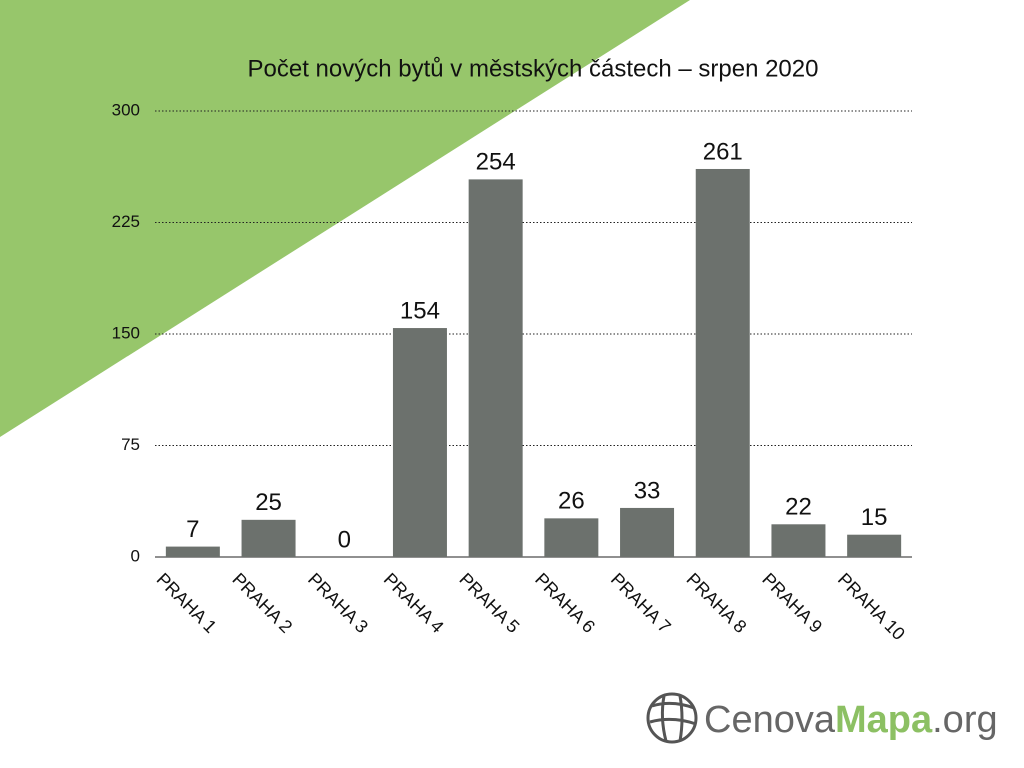 This screenshot has height=768, width=1024. I want to click on data-label: 154, so click(420, 310).